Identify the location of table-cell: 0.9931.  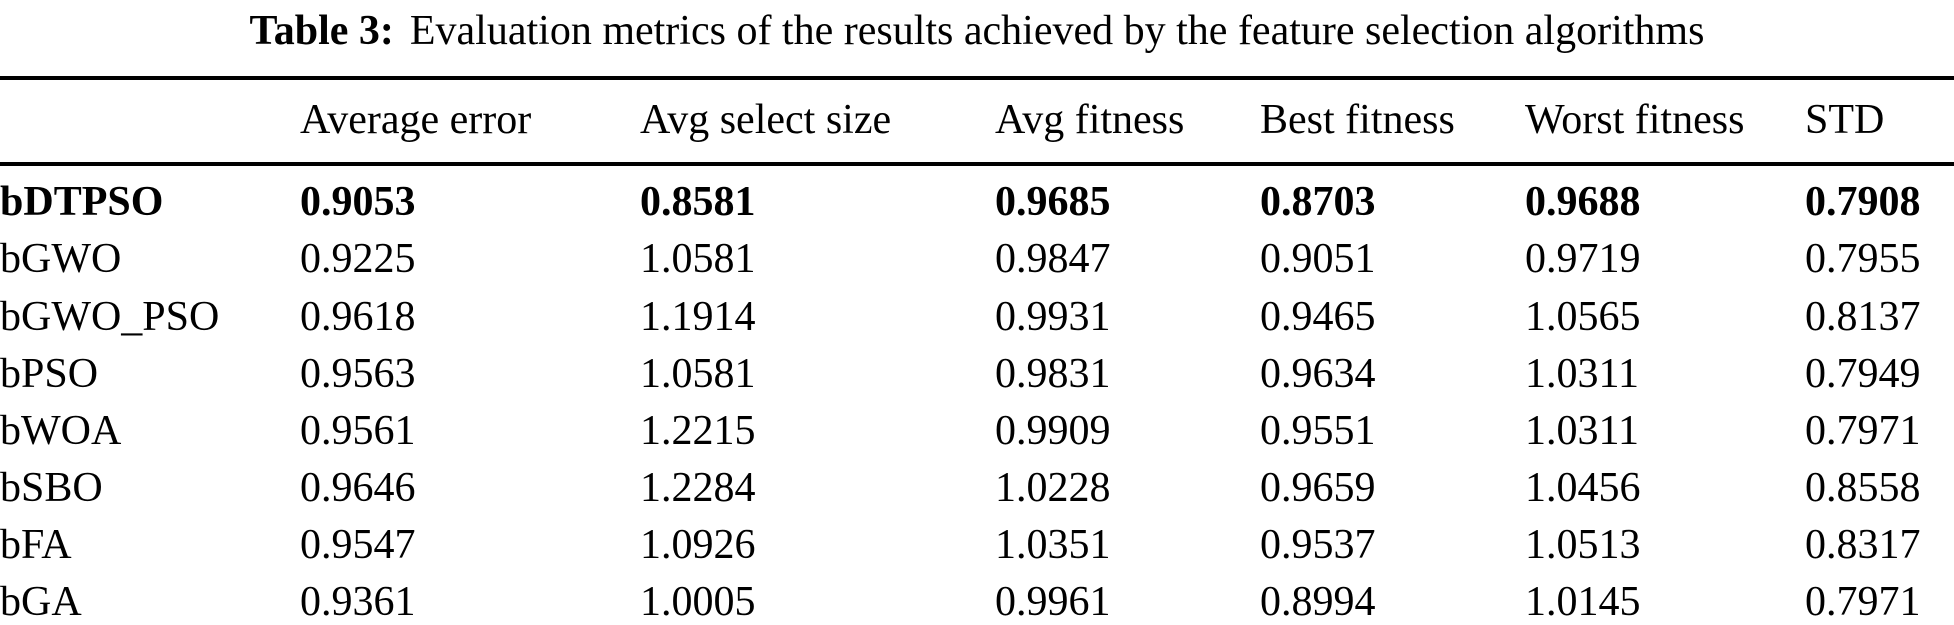
(1053, 316).